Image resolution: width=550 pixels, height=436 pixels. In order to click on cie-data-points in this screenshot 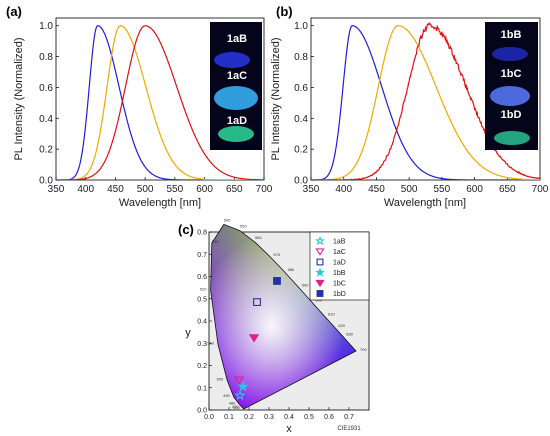, I will do `click(257, 339)`.